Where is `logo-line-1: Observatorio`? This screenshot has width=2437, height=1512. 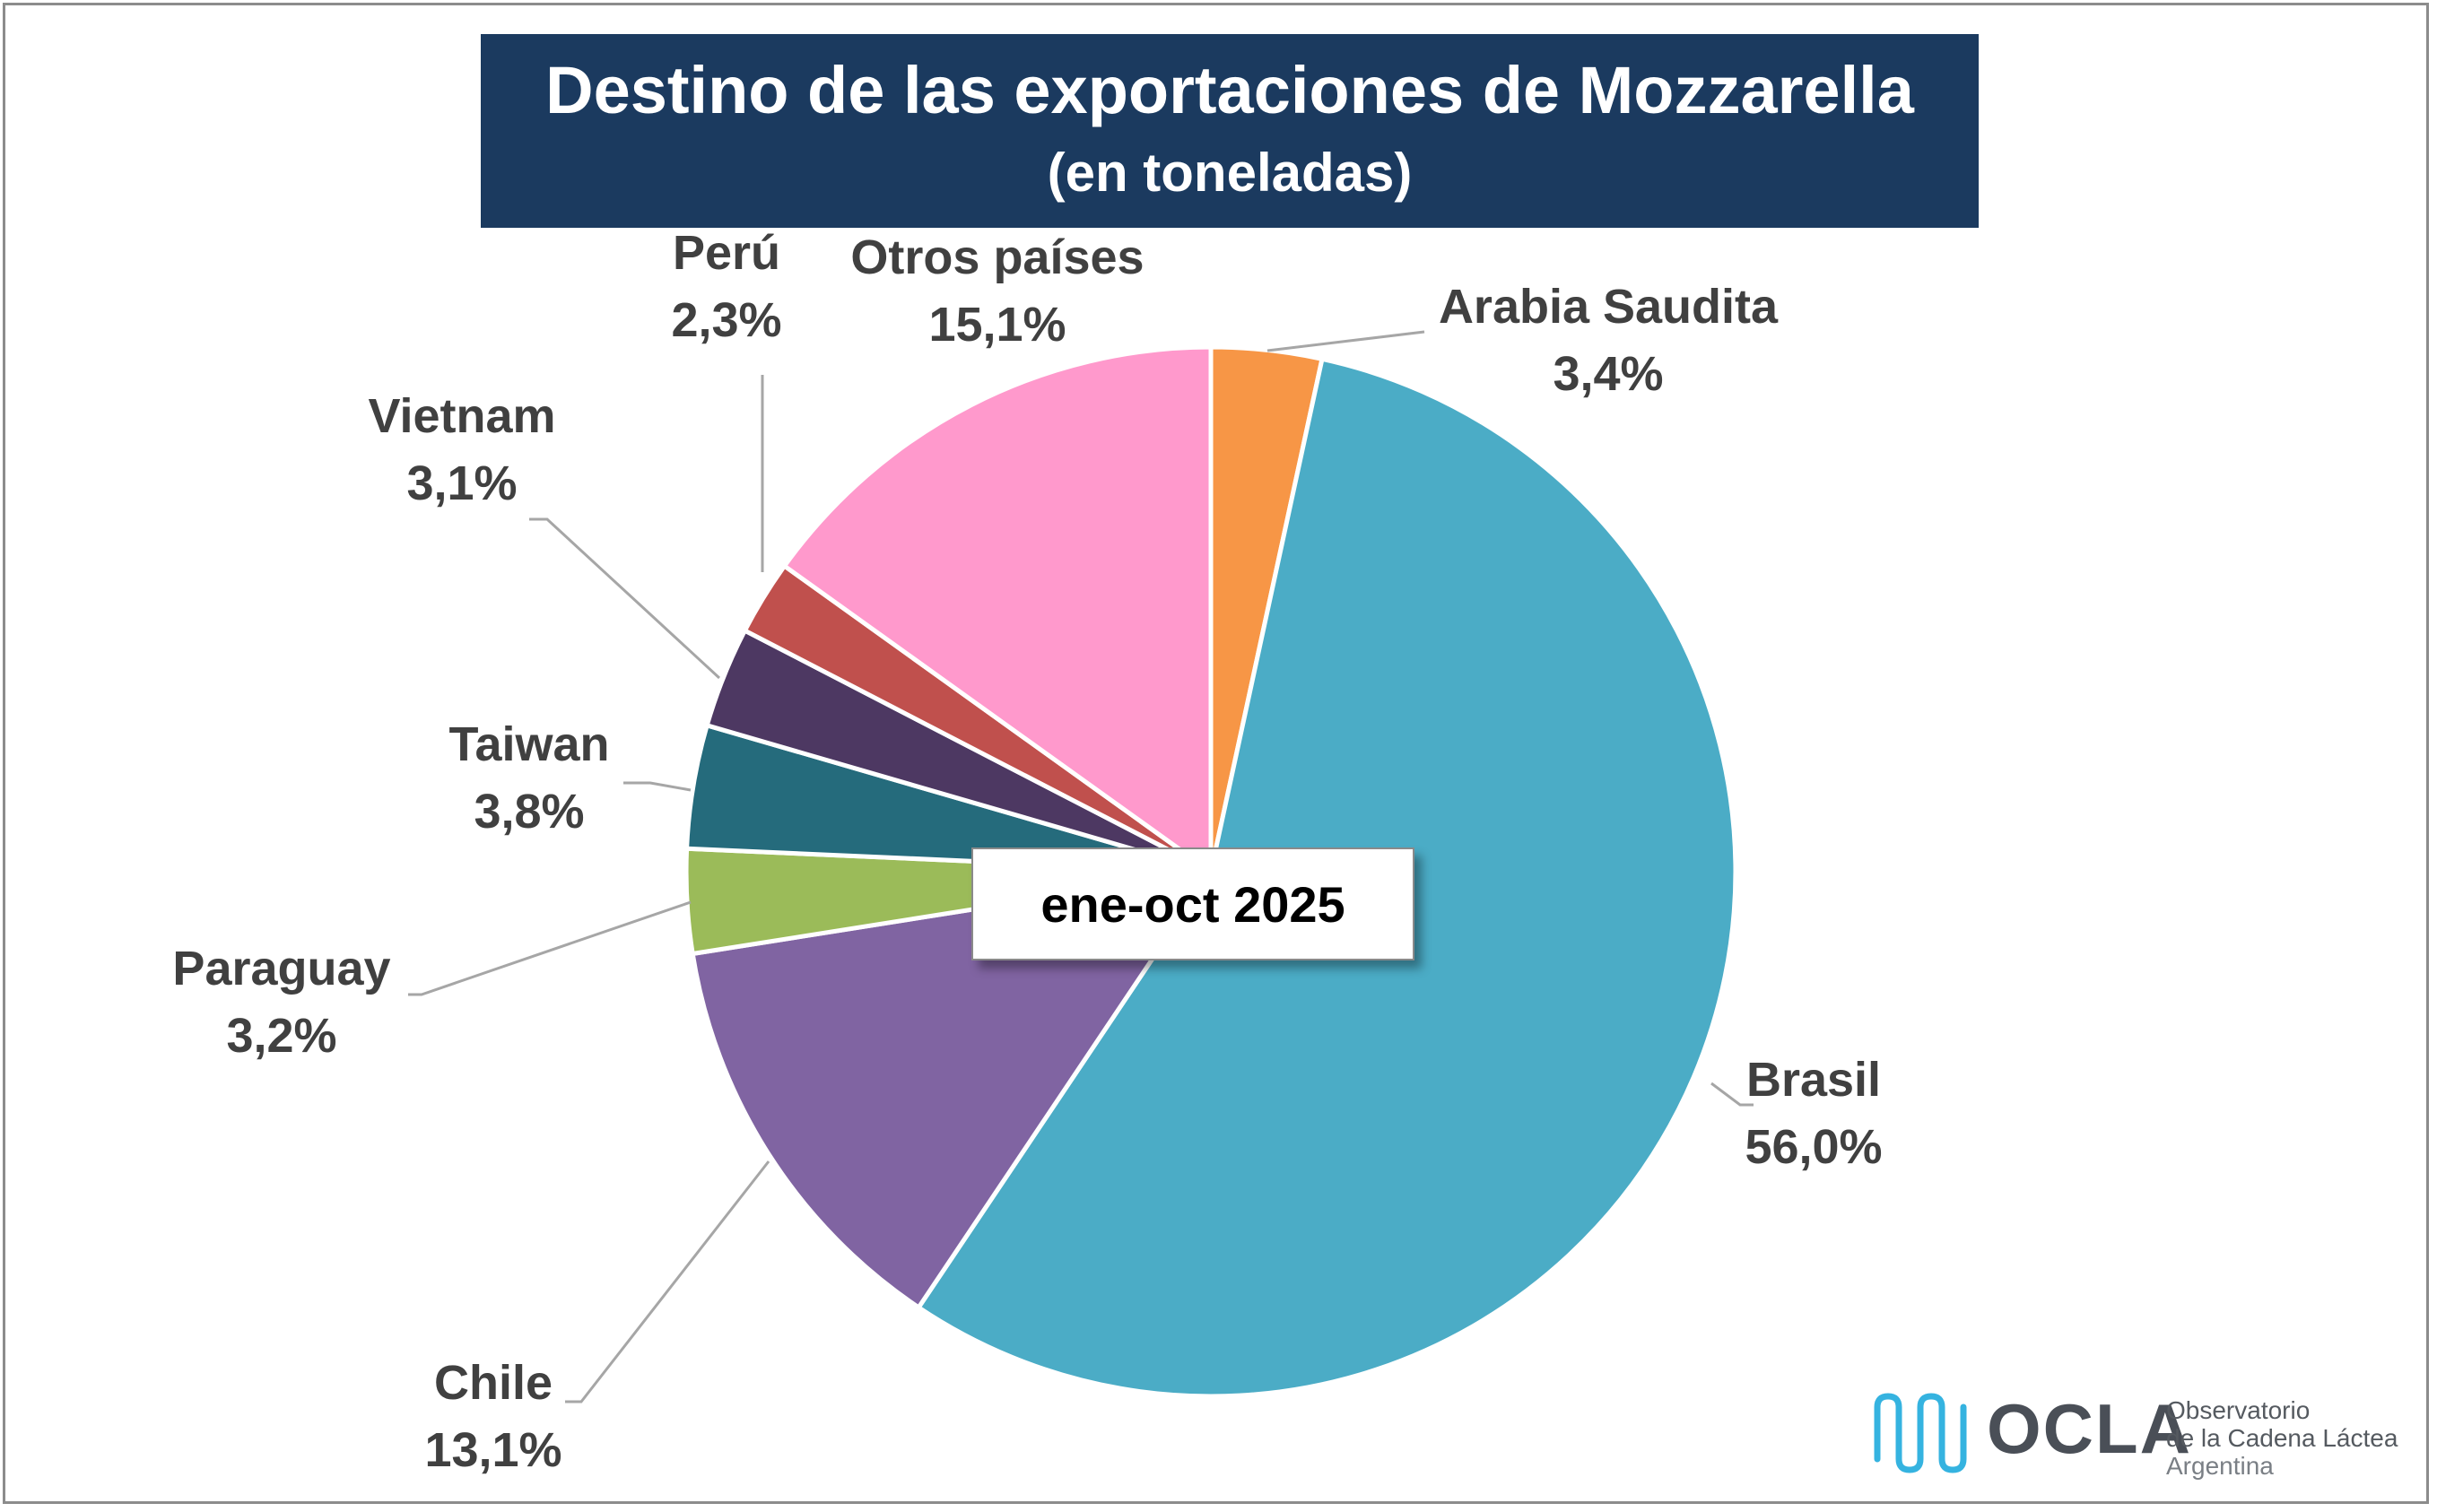
logo-line-1: Observatorio is located at coordinates (2238, 1410).